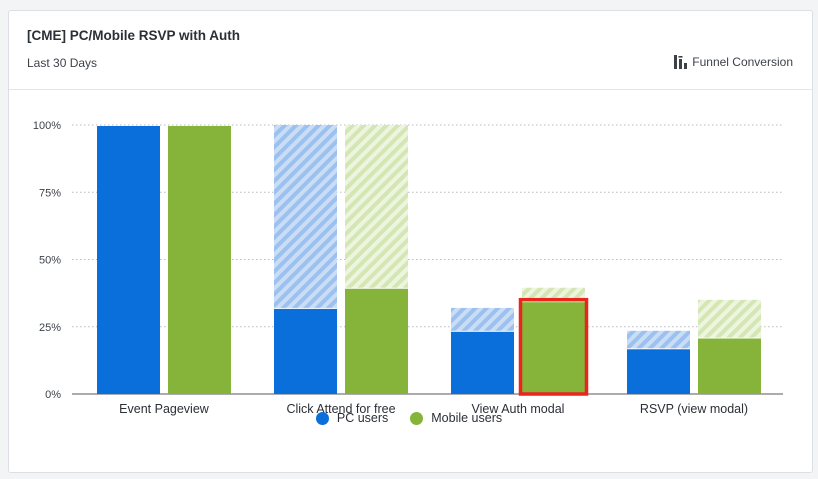 The image size is (818, 479). I want to click on highlight-box, so click(553, 346).